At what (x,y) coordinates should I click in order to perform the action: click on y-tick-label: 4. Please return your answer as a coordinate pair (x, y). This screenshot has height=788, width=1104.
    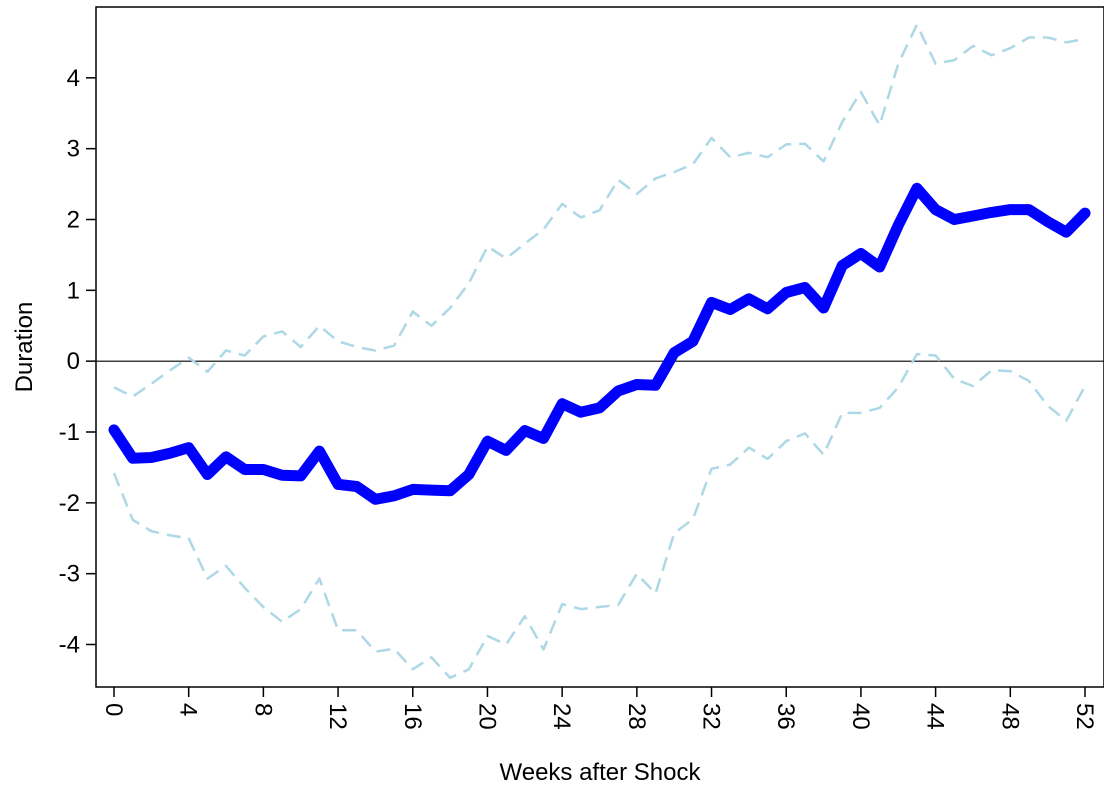
    Looking at the image, I should click on (73, 78).